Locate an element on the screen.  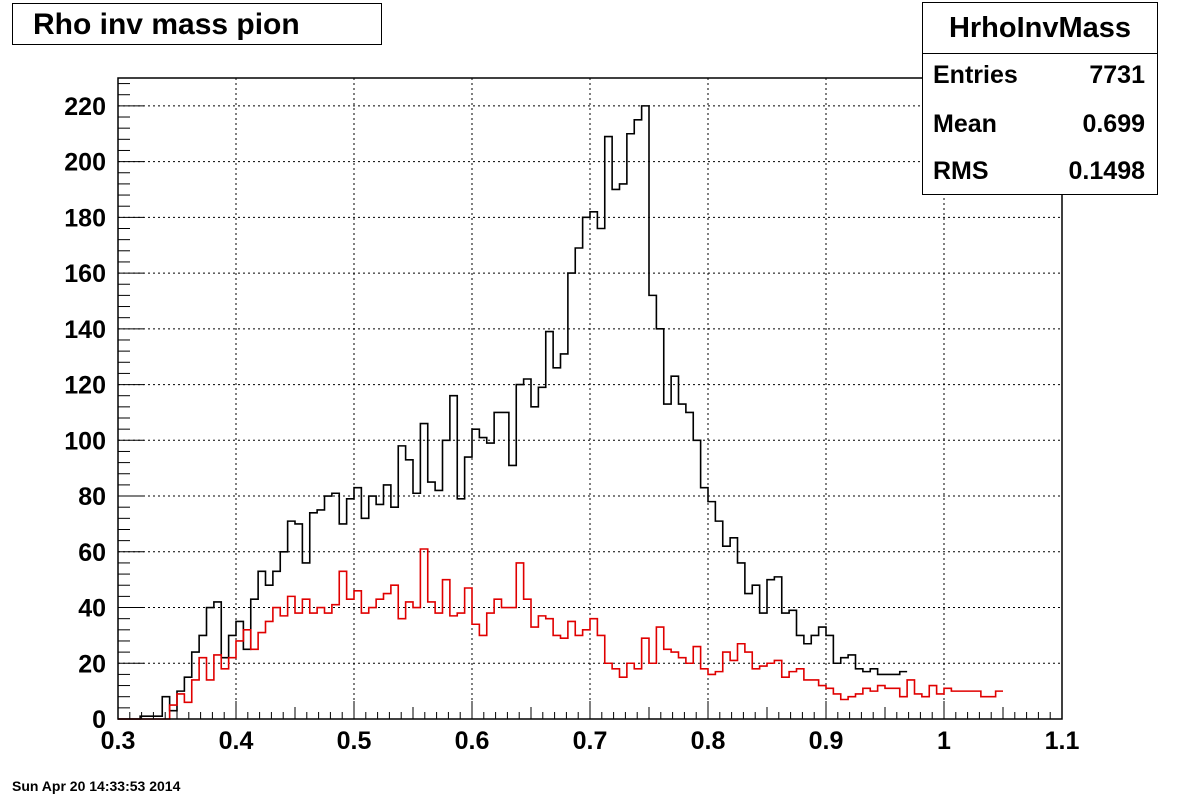
y-tick-label: 160 is located at coordinates (85, 274).